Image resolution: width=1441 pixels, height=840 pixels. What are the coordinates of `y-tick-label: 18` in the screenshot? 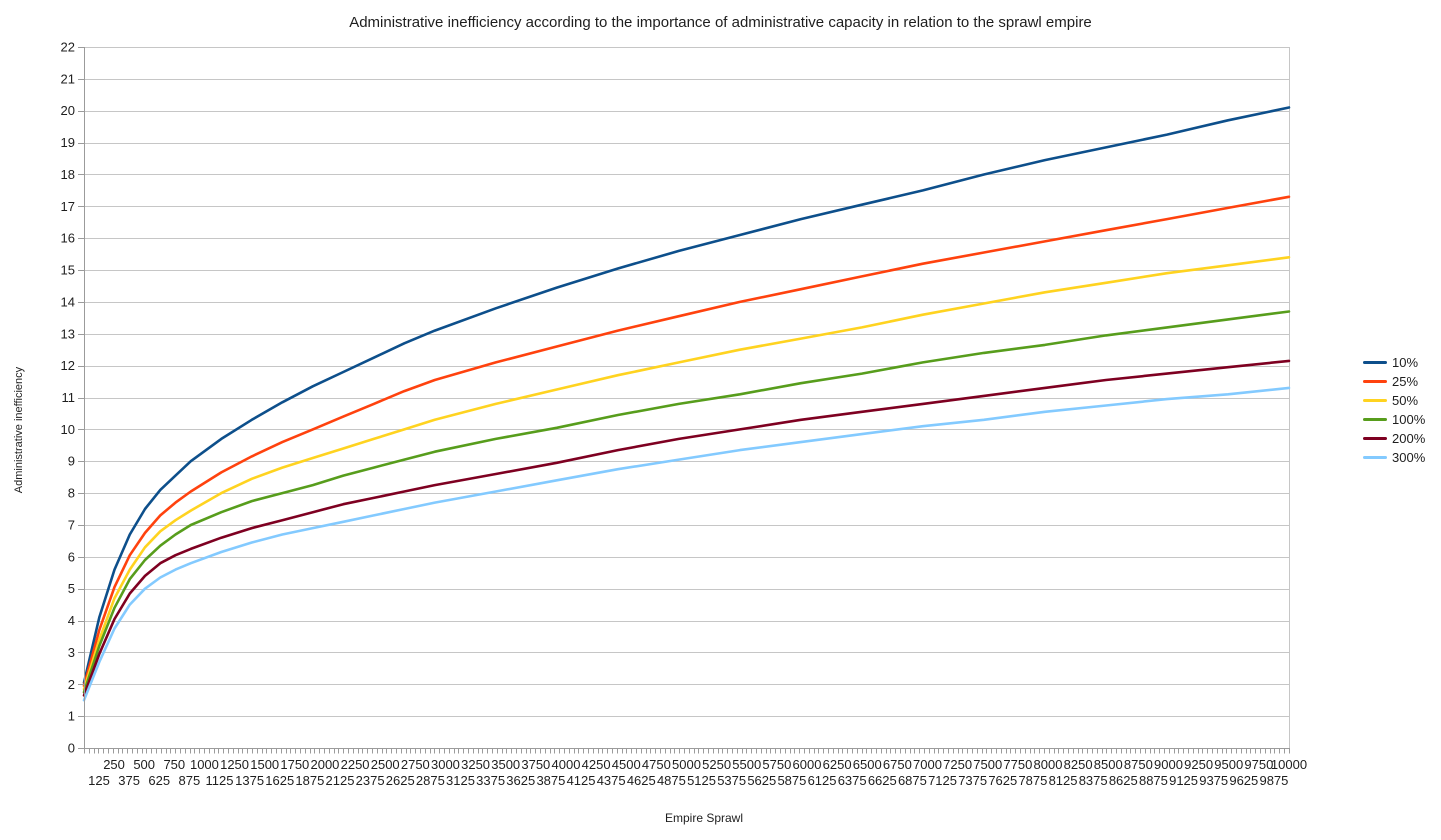 It's located at (68, 174).